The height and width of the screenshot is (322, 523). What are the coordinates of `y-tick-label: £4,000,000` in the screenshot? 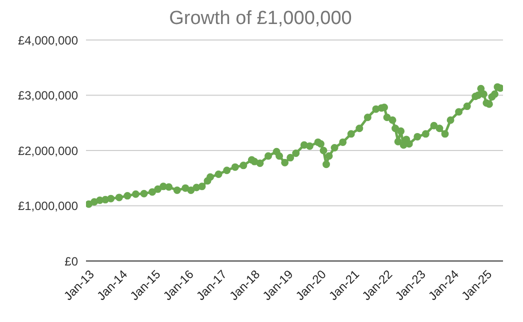 It's located at (48, 40).